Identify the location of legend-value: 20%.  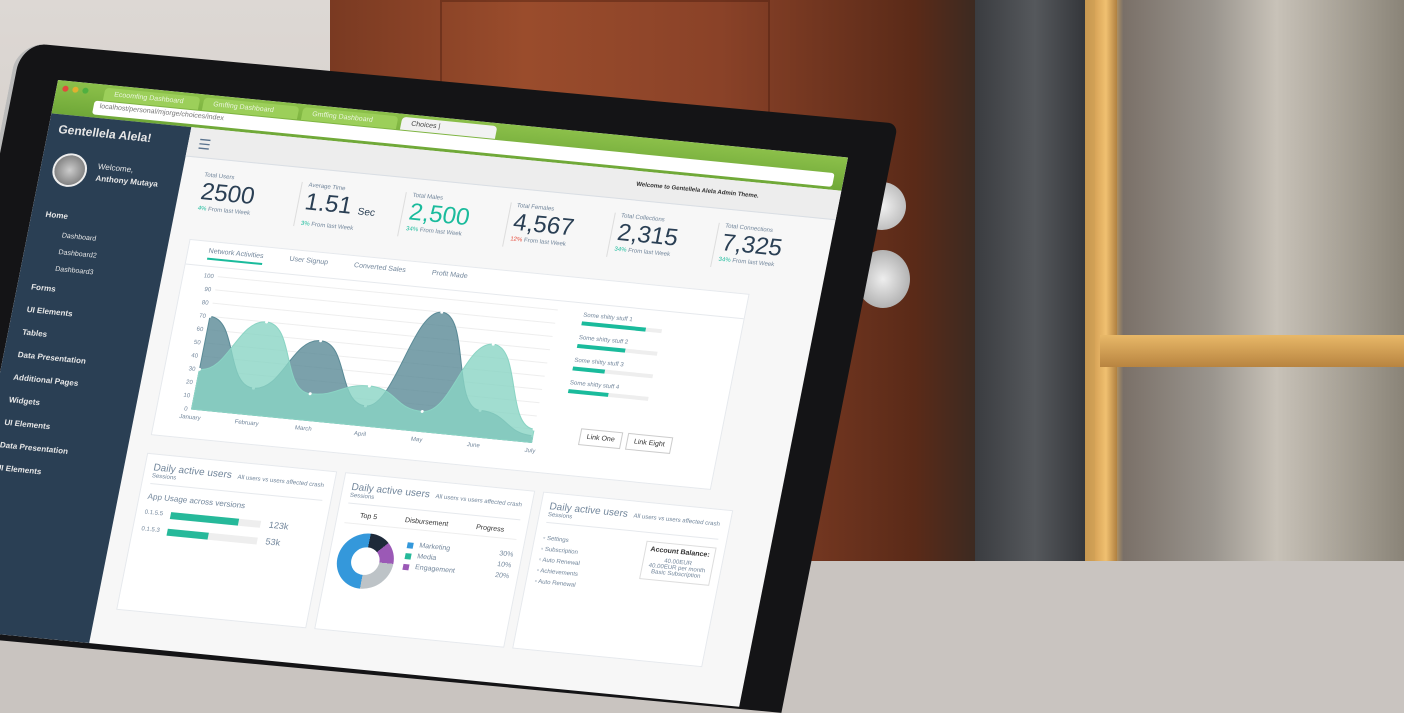
(502, 576).